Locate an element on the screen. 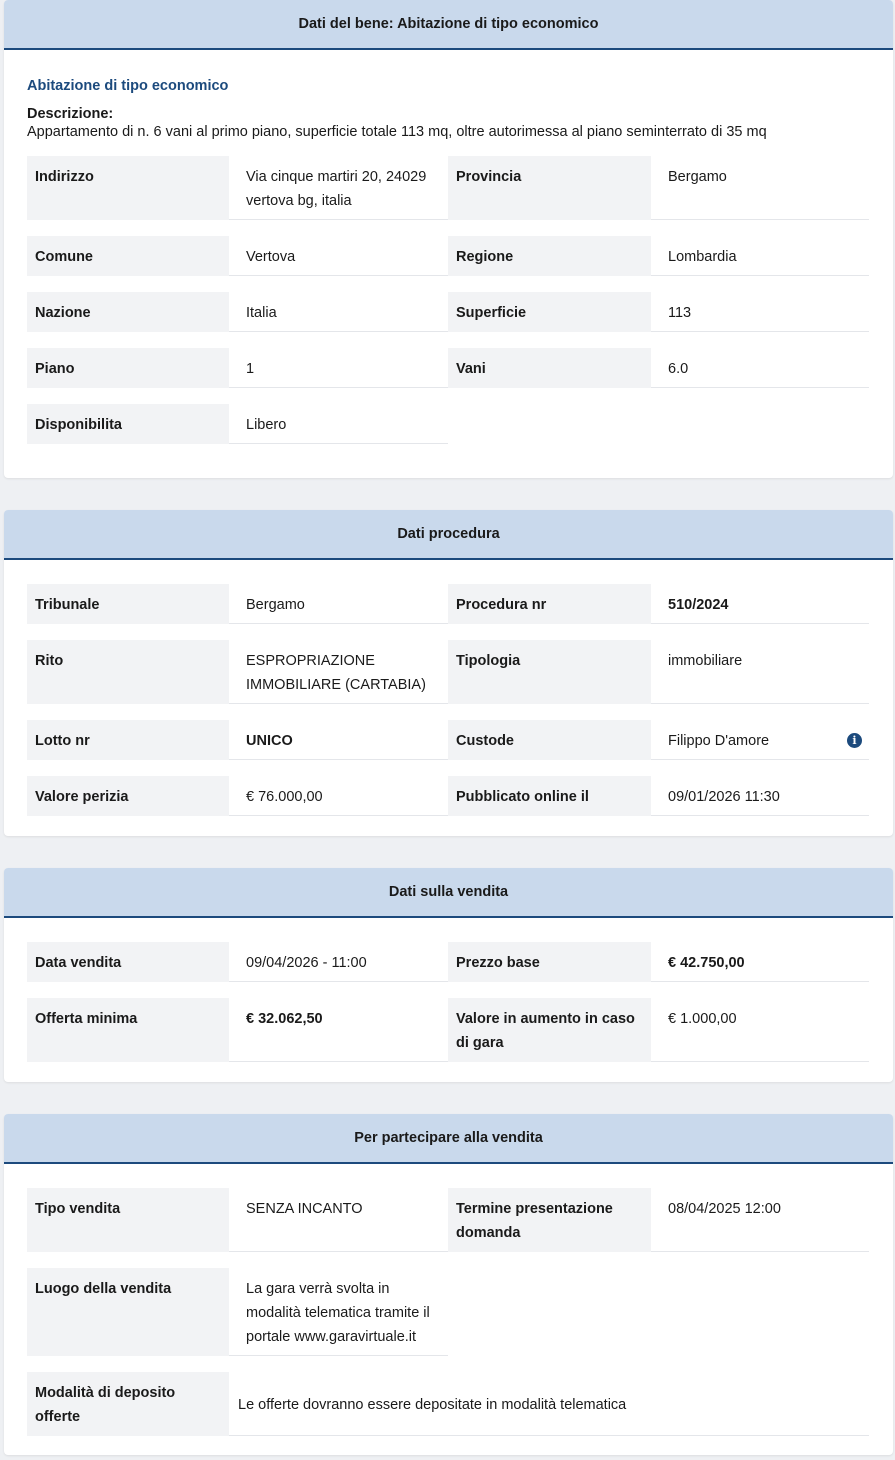  description-label: Descrizione: is located at coordinates (70, 114).